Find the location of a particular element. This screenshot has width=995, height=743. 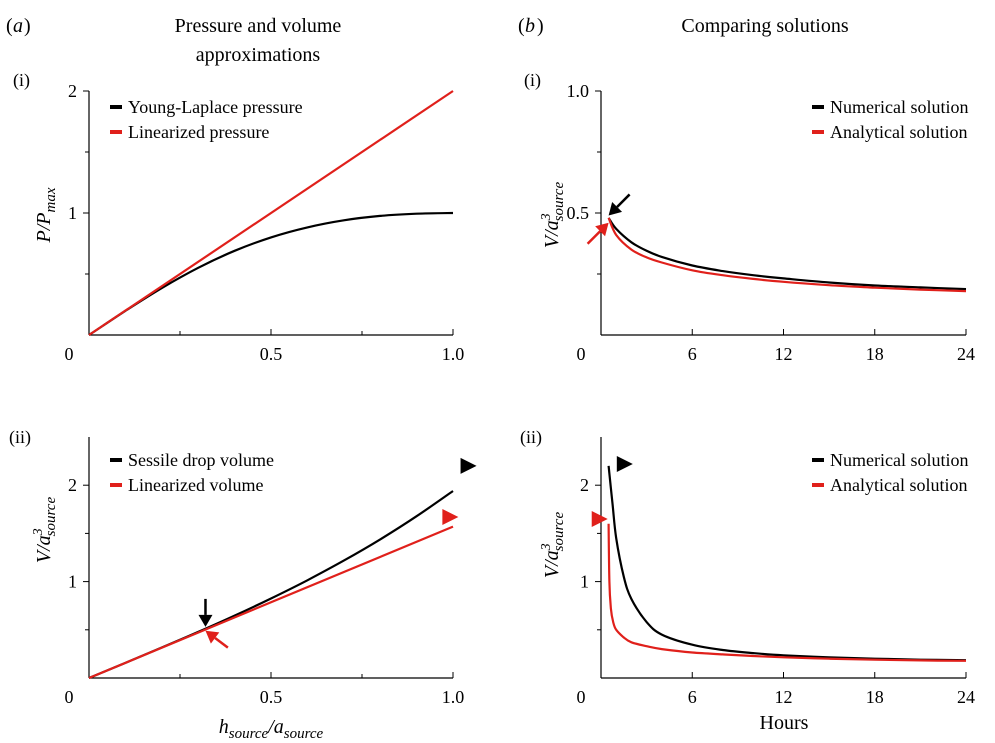

b-i-ylabel: V/a3source is located at coordinates (553, 215).